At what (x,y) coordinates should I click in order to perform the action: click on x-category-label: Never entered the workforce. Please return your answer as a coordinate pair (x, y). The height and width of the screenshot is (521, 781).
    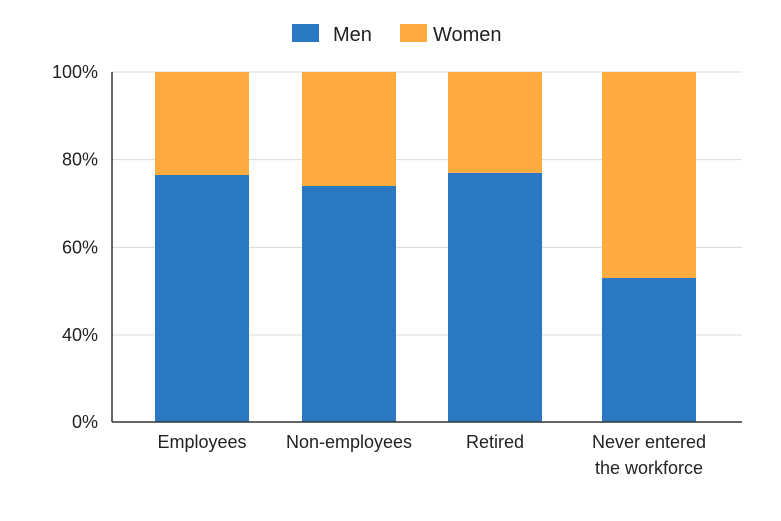
    Looking at the image, I should click on (649, 455).